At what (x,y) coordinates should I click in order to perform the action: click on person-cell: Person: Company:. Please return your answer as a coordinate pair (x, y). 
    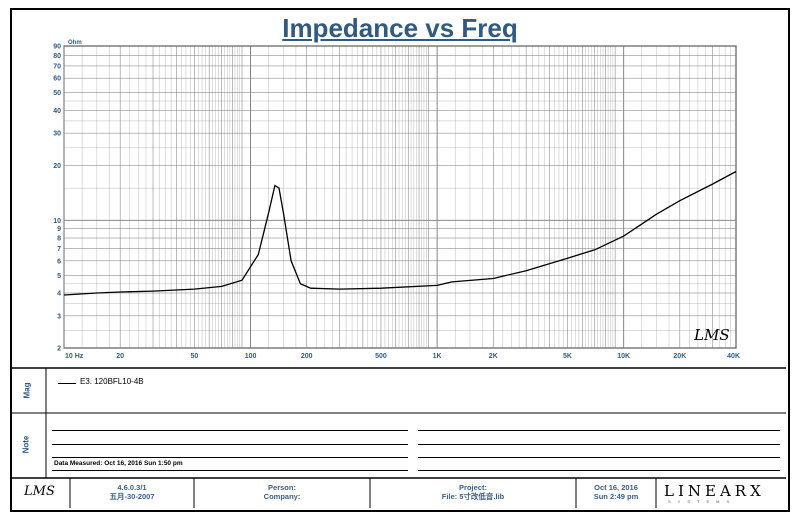
    Looking at the image, I should click on (282, 492).